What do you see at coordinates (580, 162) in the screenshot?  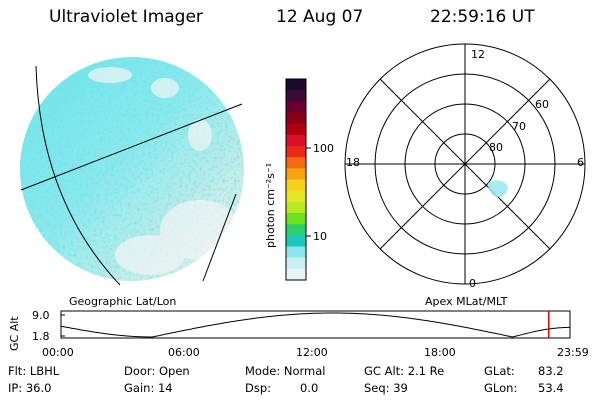 I see `mlt-label-6: 6` at bounding box center [580, 162].